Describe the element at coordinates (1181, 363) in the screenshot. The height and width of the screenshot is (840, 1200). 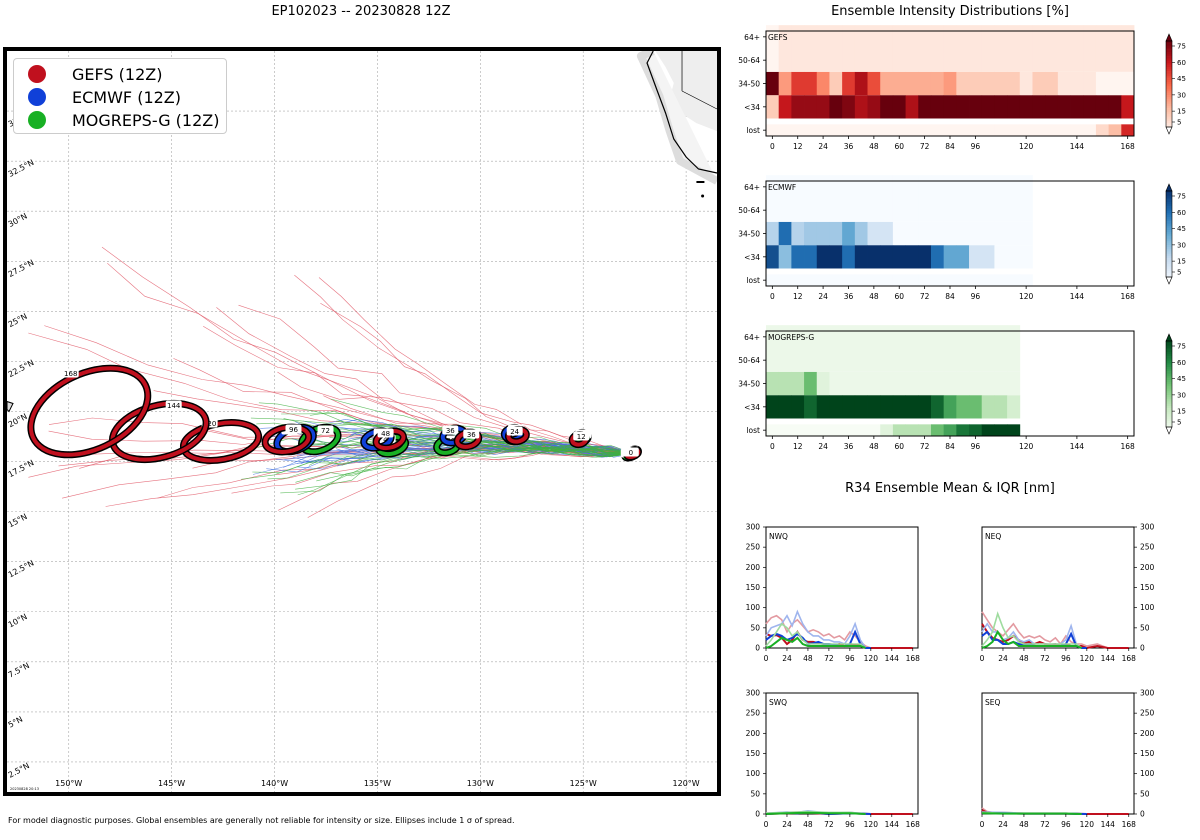
I see `colorbar-tick-label: 60` at that location.